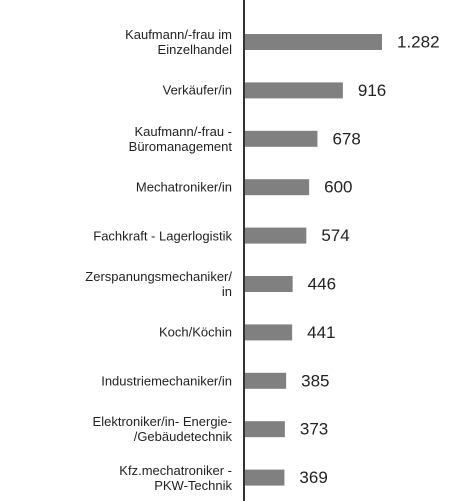 Image resolution: width=470 pixels, height=501 pixels. What do you see at coordinates (372, 90) in the screenshot?
I see `value-label: 916` at bounding box center [372, 90].